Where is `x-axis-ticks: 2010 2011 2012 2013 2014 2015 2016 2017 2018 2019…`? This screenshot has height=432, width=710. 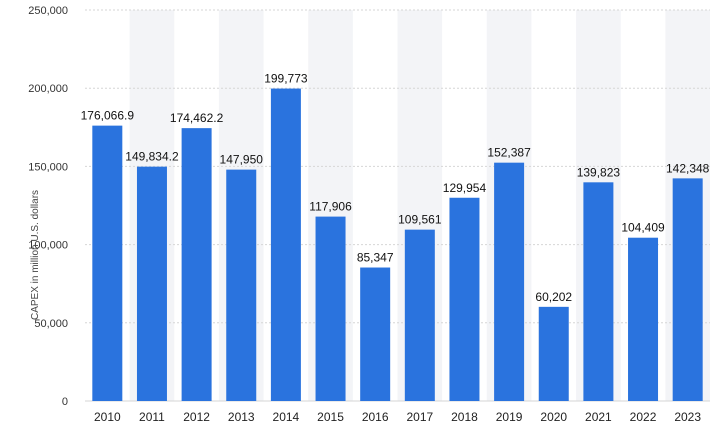 x-axis-ticks: 2010 2011 2012 2013 2014 2015 2016 2017 2018 2019… is located at coordinates (397, 417).